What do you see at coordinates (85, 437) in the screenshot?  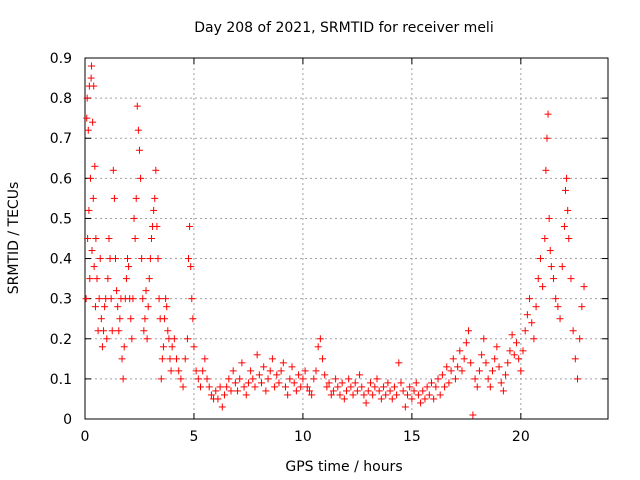 I see `x-tick-label: 0` at bounding box center [85, 437].